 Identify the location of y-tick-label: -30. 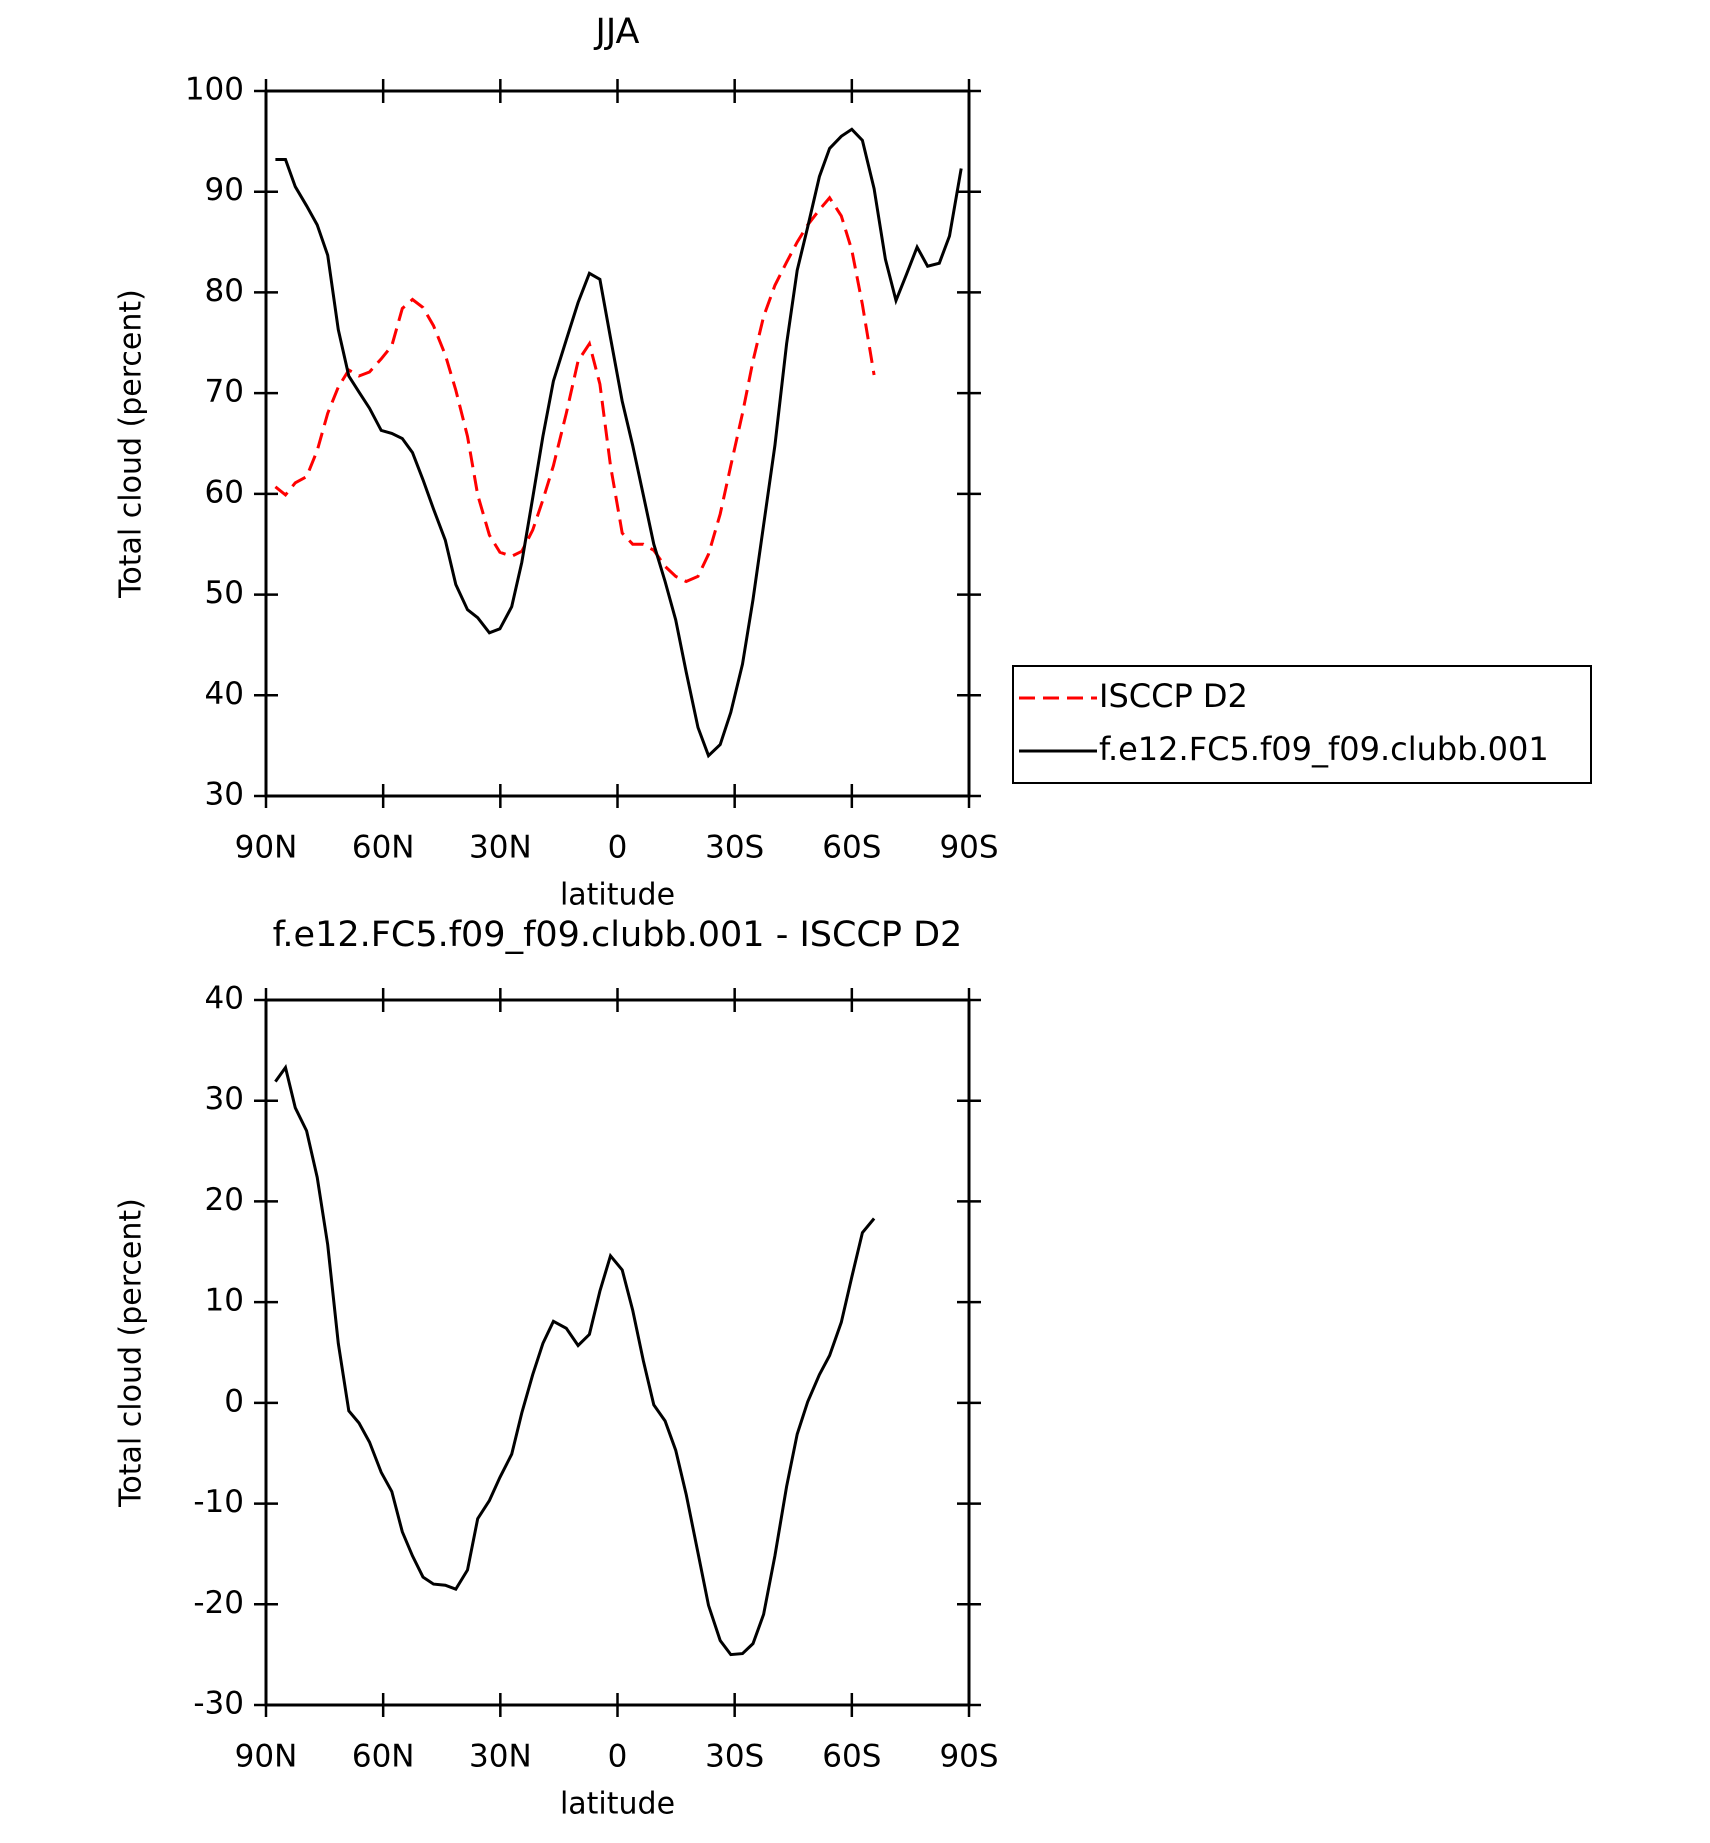
(218, 1704).